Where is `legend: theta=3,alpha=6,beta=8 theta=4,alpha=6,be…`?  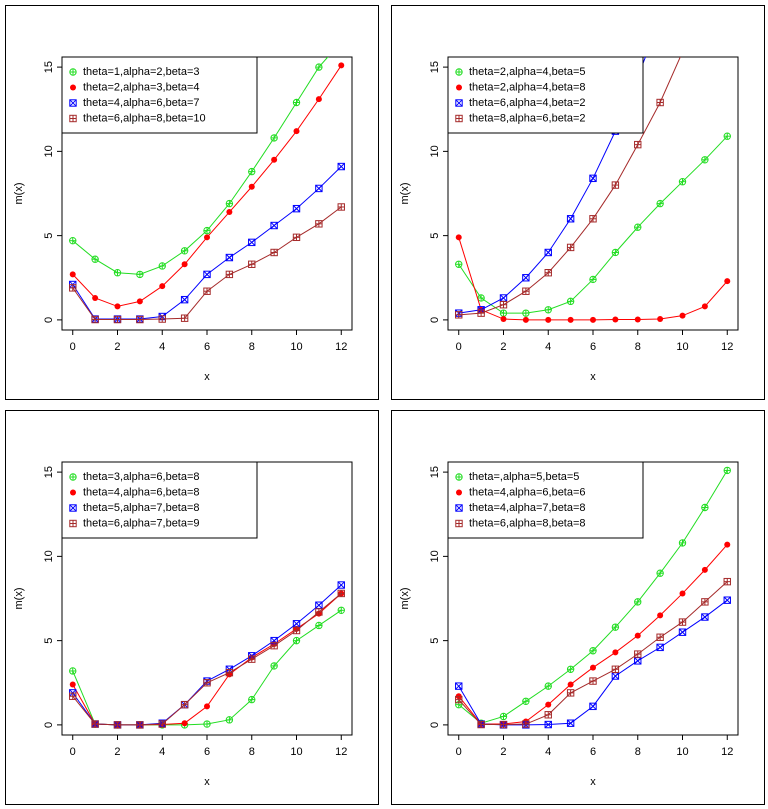
legend: theta=3,alpha=6,beta=8 theta=4,alpha=6,be… is located at coordinates (159, 500).